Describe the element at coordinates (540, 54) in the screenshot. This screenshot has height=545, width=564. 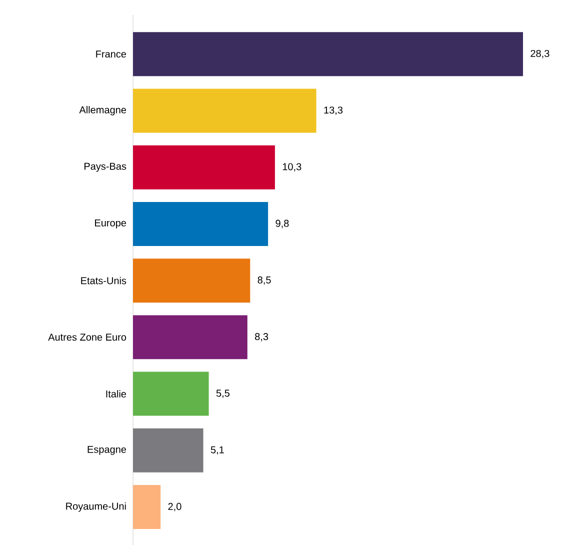
I see `data-label: 28,3` at that location.